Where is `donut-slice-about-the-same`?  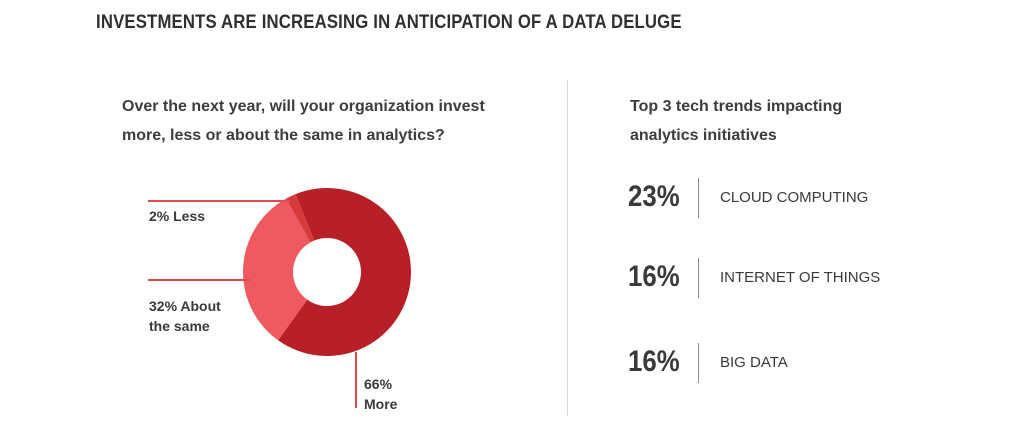 donut-slice-about-the-same is located at coordinates (277, 269).